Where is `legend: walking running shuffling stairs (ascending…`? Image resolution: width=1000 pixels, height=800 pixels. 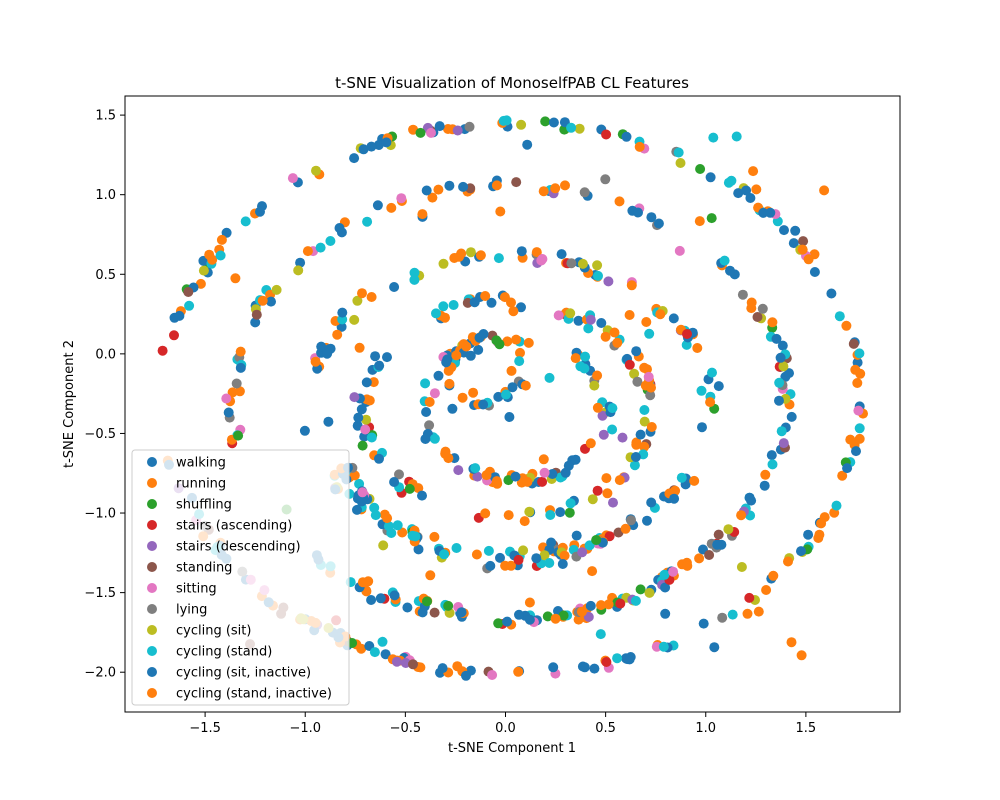
legend: walking running shuffling stairs (ascending… is located at coordinates (240, 577).